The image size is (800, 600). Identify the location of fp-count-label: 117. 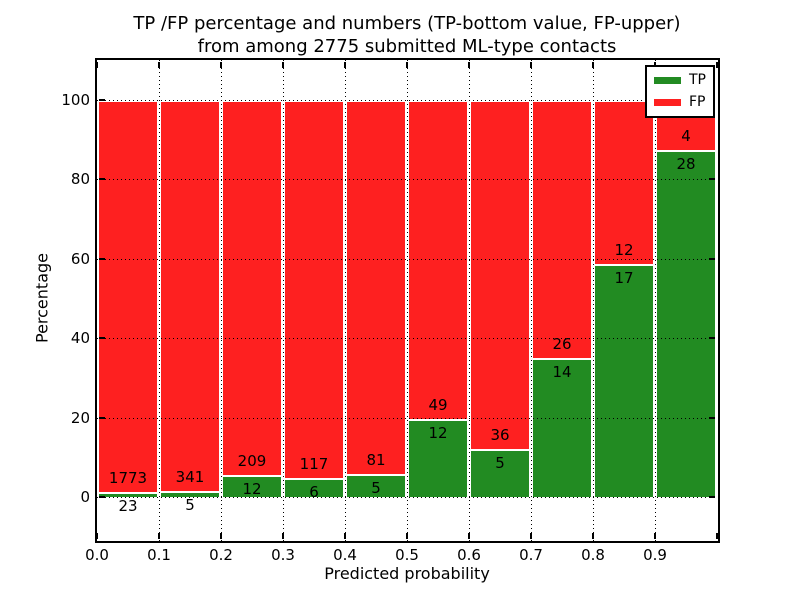
(314, 463).